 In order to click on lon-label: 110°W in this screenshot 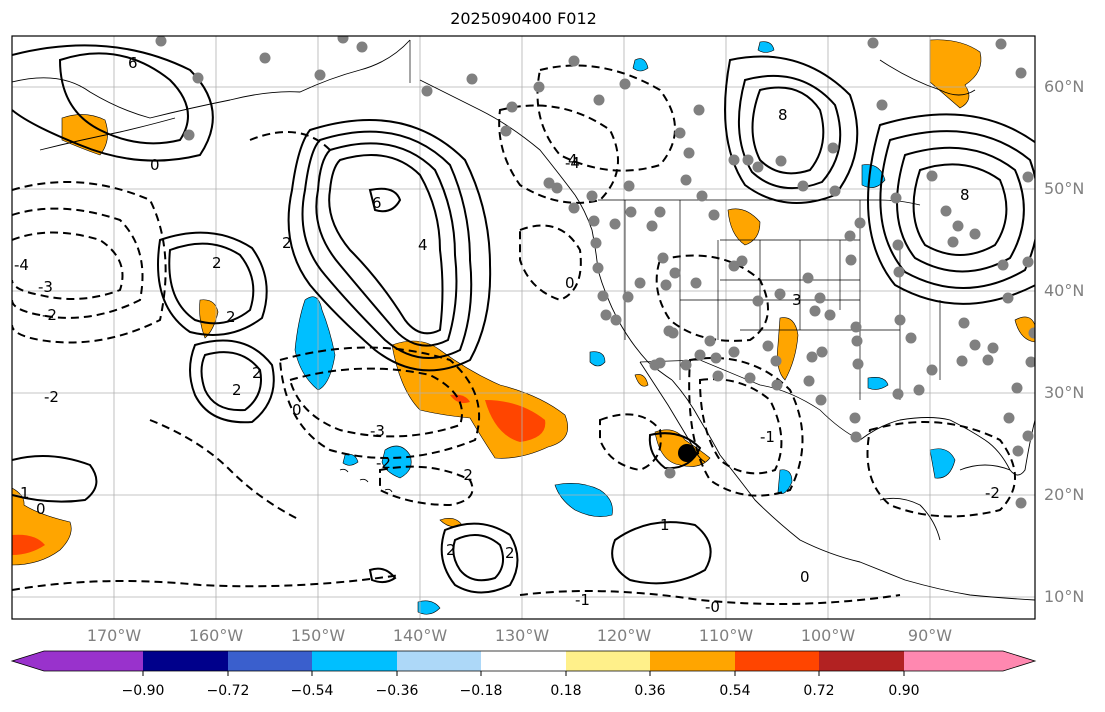, I will do `click(726, 635)`.